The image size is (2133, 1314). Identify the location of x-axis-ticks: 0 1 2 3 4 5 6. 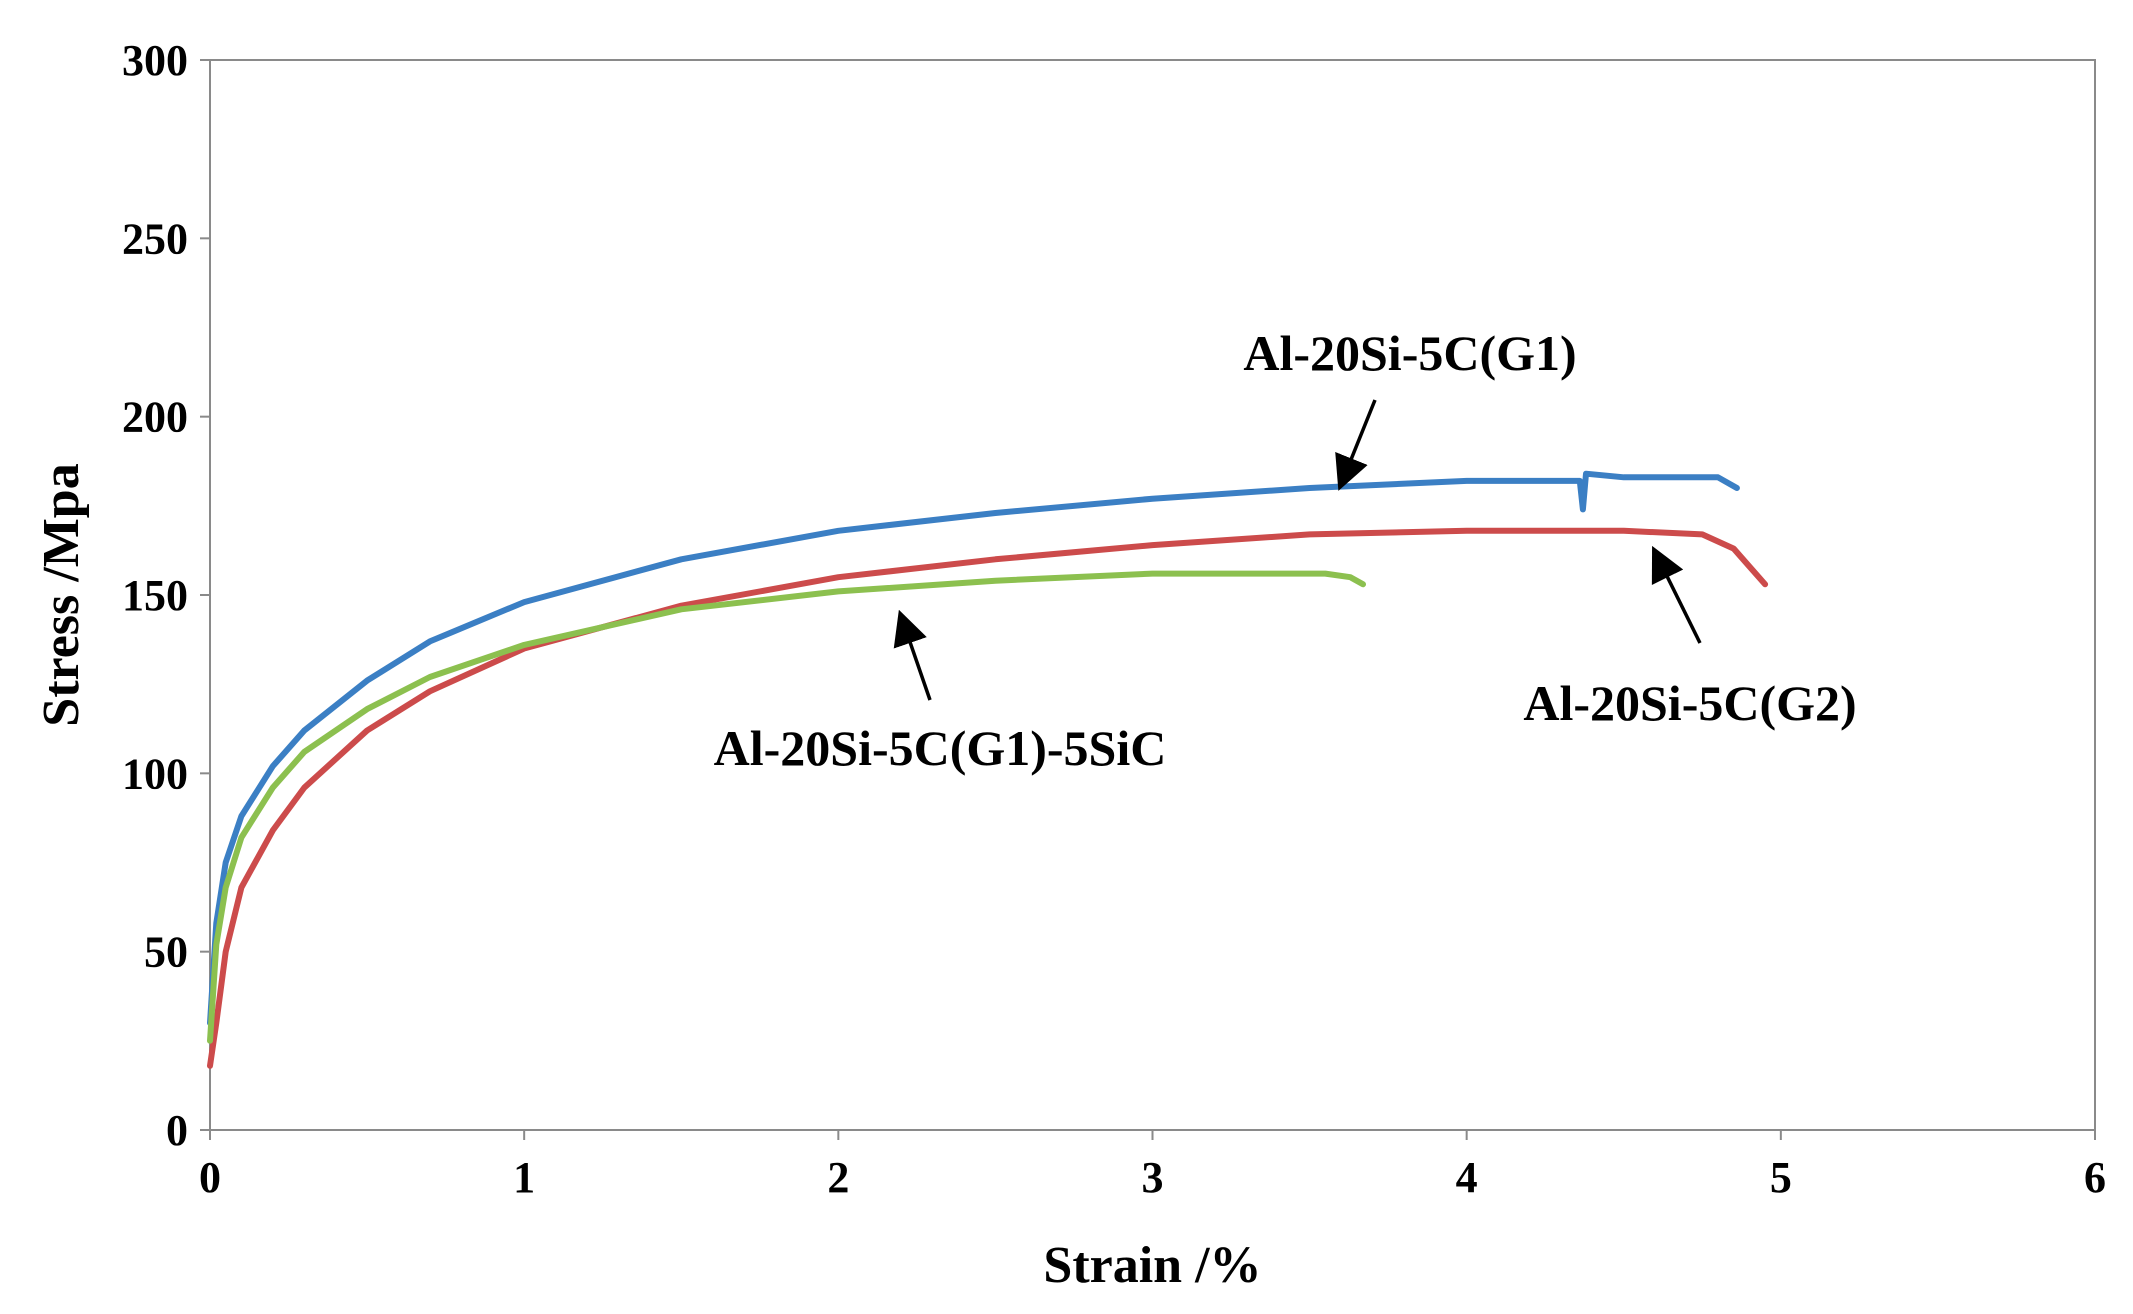
(1152, 1166).